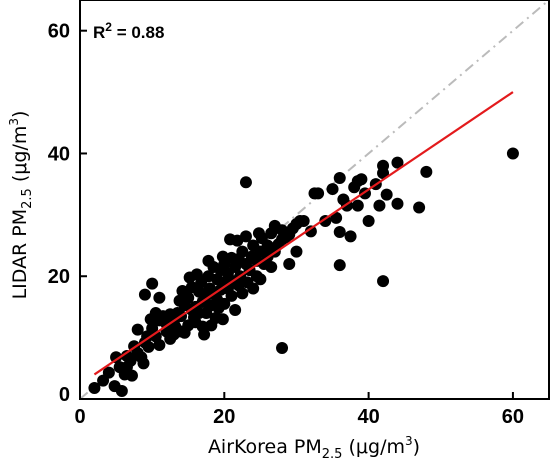  I want to click on y-tick-label: 60, so click(59, 32).